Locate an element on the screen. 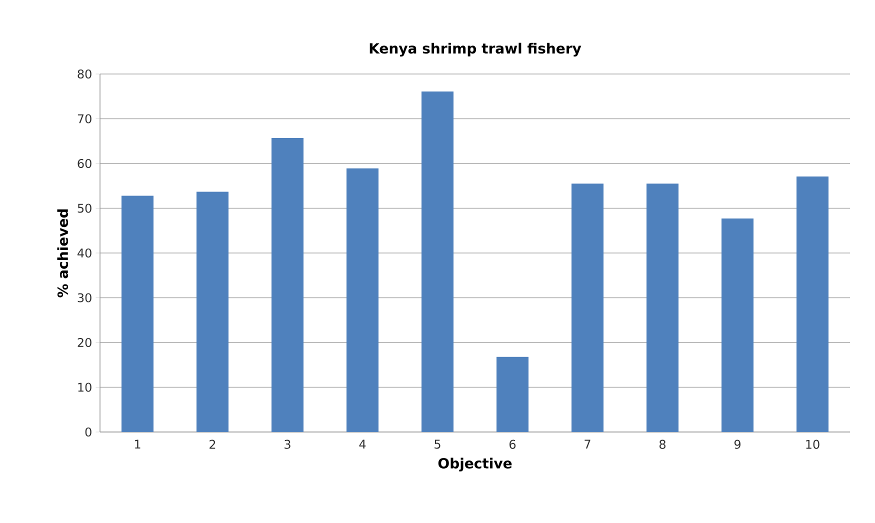  y-tick-label: 60 is located at coordinates (85, 163).